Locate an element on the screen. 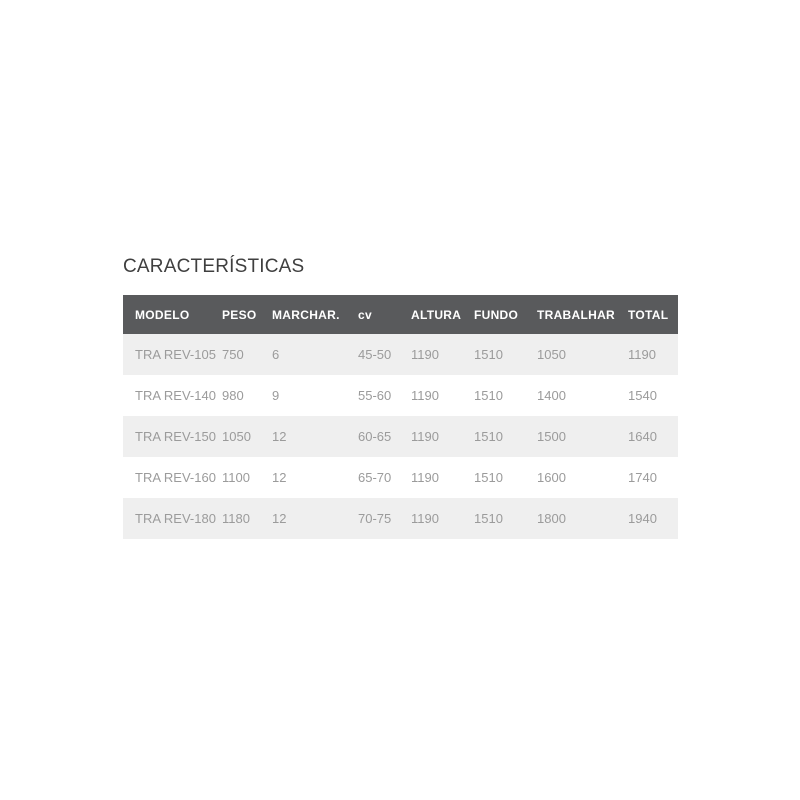 The image size is (800, 800). header-cell-peso: PESO is located at coordinates (239, 314).